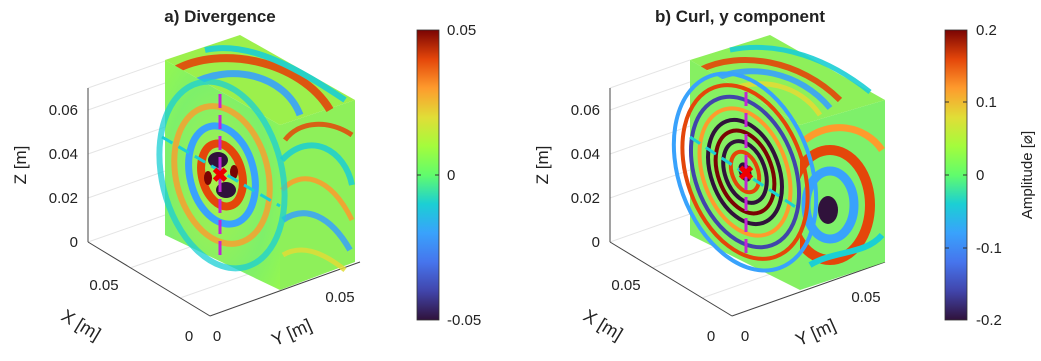  I want to click on wave-pattern-a, so click(222, 175).